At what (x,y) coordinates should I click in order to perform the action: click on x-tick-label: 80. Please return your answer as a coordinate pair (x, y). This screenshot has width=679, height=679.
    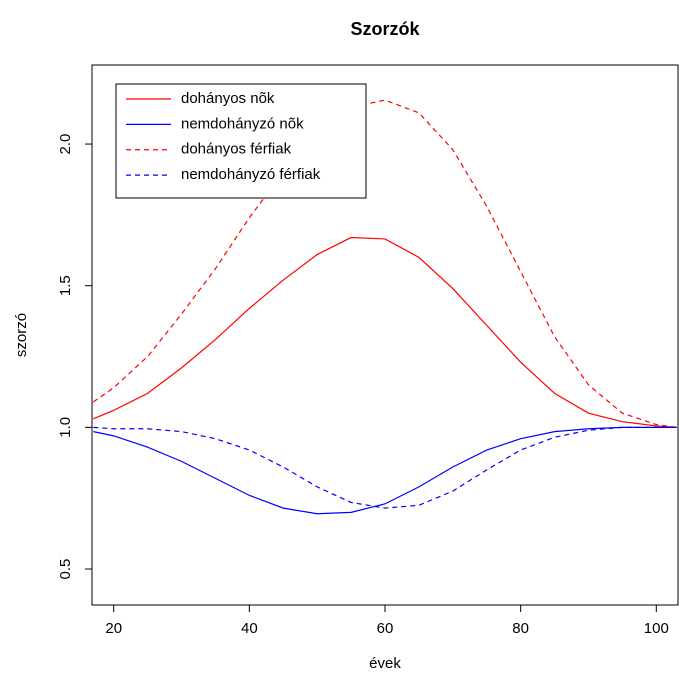
    Looking at the image, I should click on (520, 628).